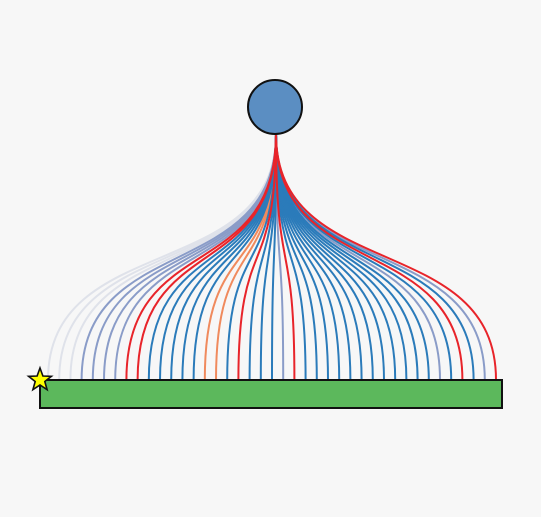 The height and width of the screenshot is (517, 541). Describe the element at coordinates (275, 107) in the screenshot. I see `source-node` at that location.